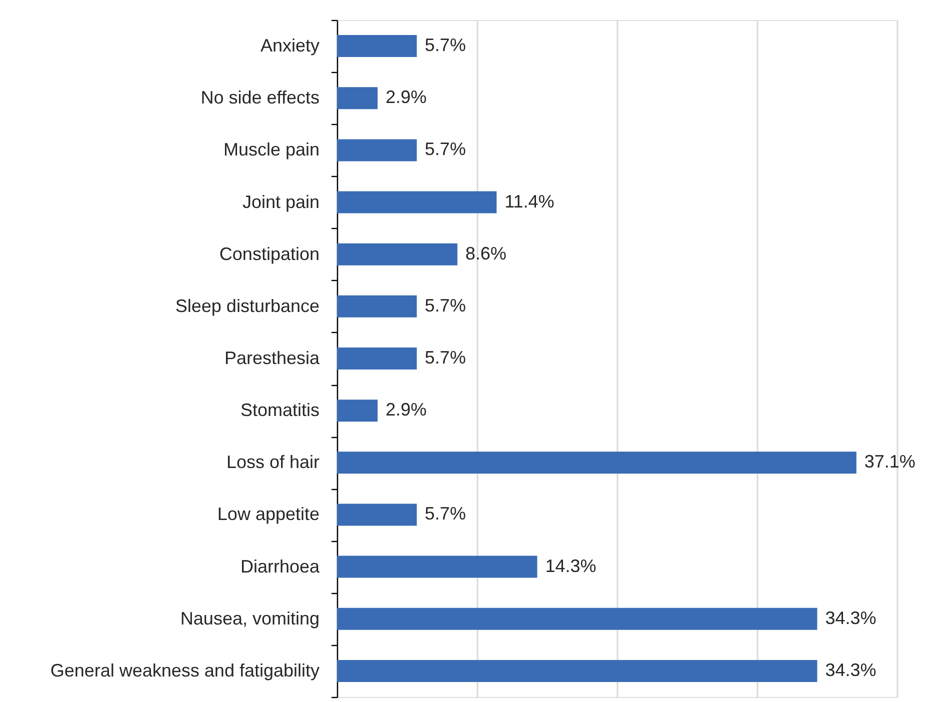 This screenshot has height=702, width=945. Describe the element at coordinates (269, 254) in the screenshot. I see `y-tick-label: Constipation` at that location.